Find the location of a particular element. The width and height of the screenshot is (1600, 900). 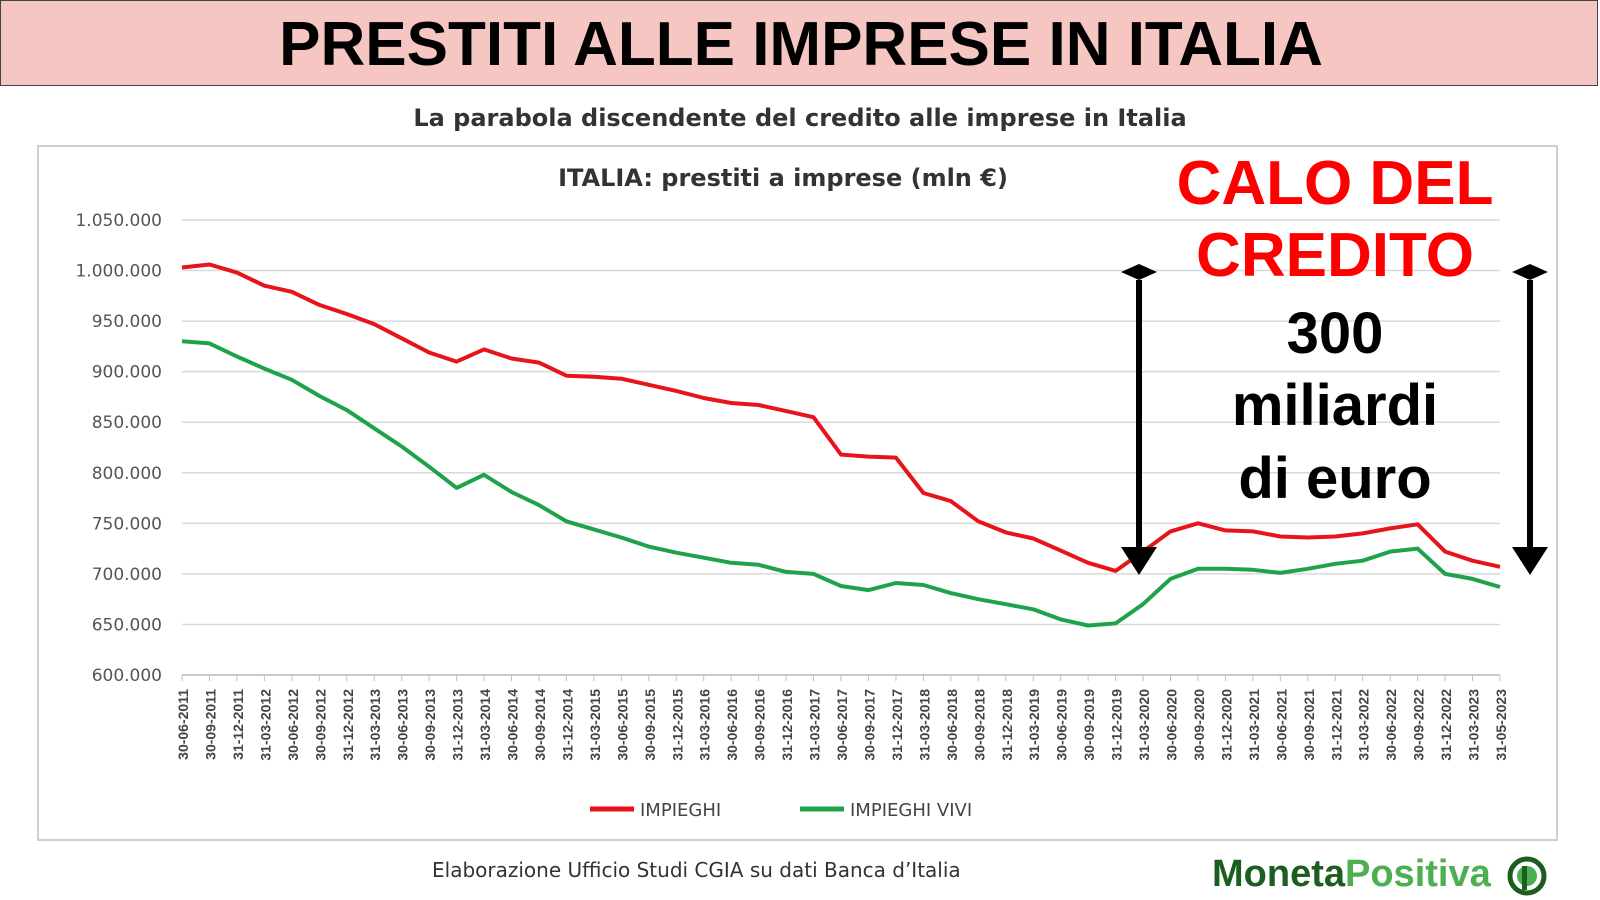

y-tick-label: 750.000 is located at coordinates (127, 524).